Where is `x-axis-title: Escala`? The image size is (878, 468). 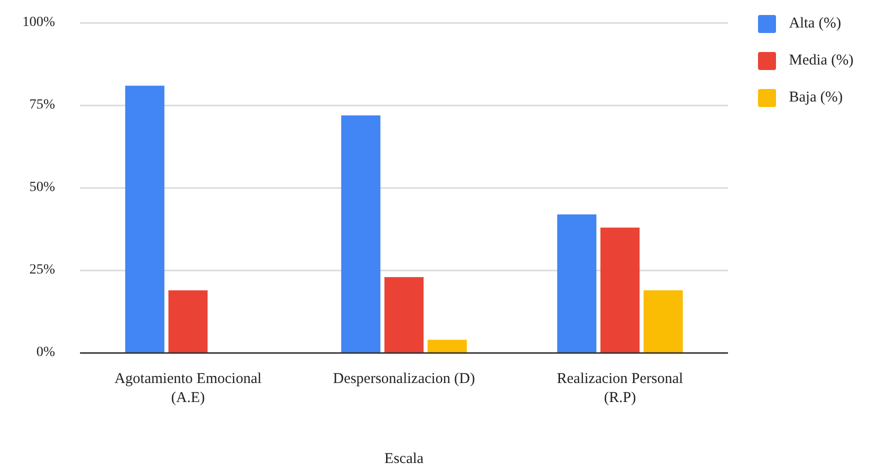
x-axis-title: Escala is located at coordinates (404, 459).